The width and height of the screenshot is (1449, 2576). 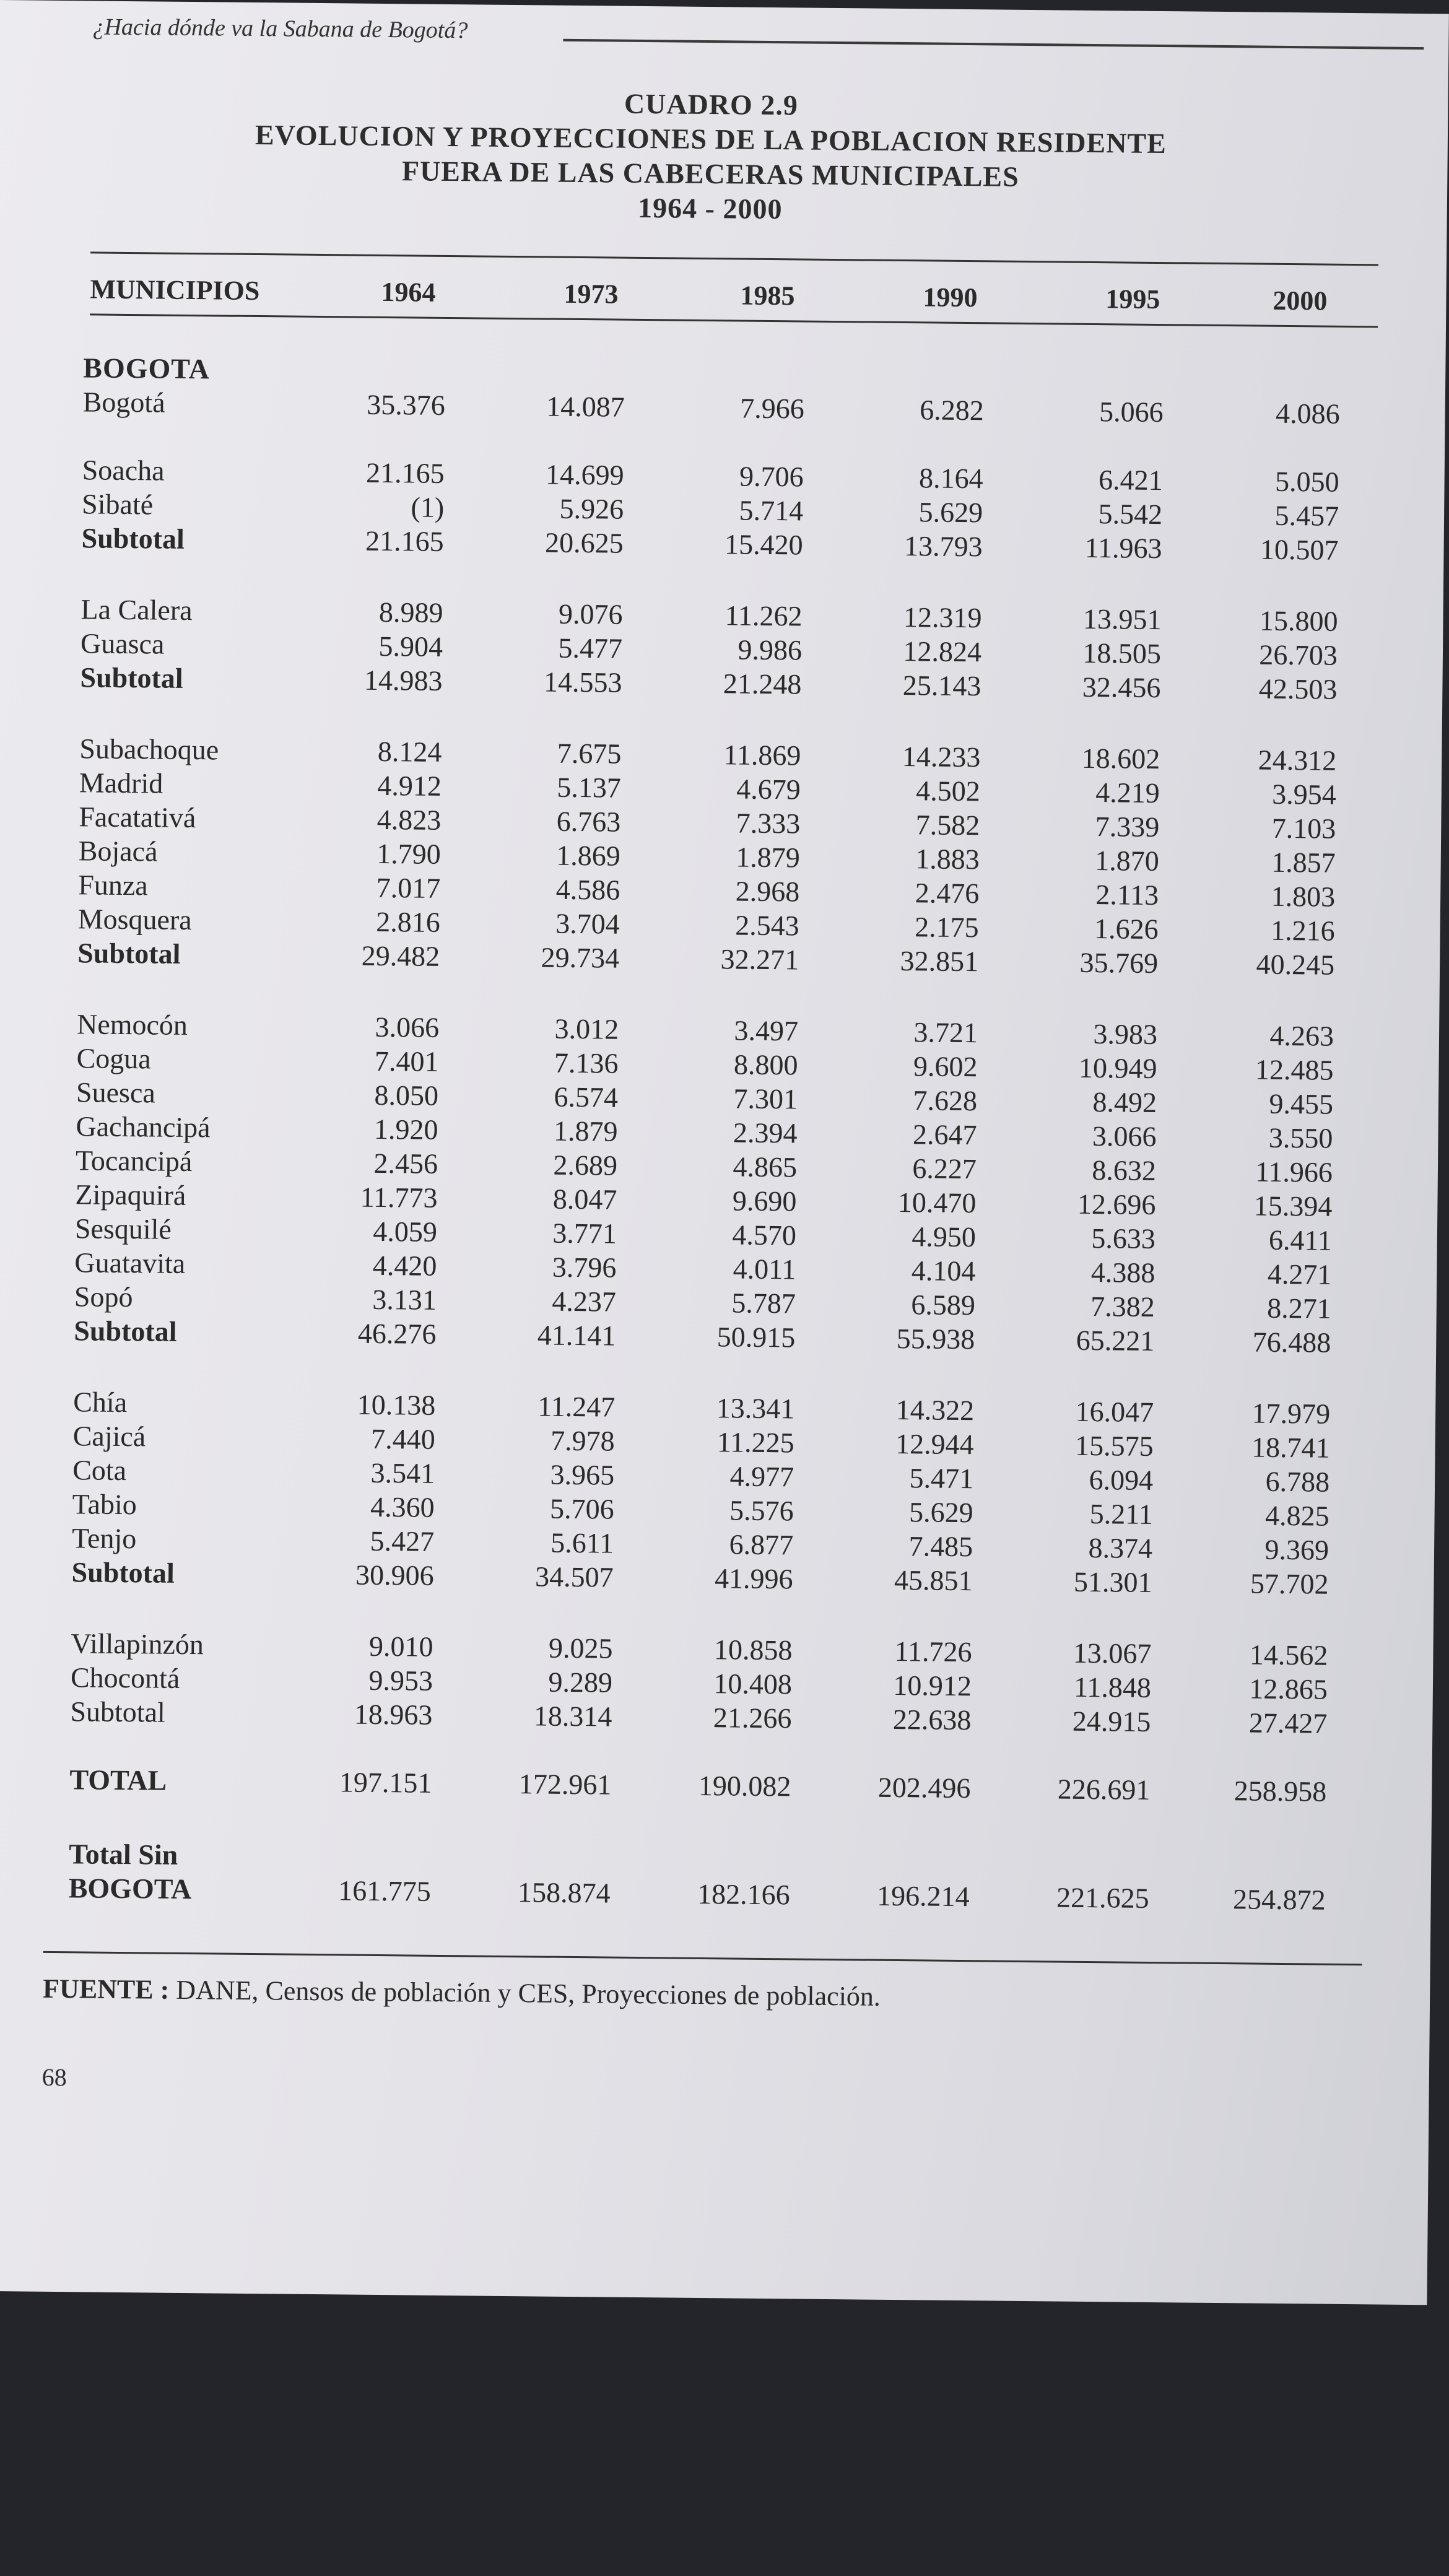 I want to click on value-cell-1964: 3.131, so click(x=404, y=1299).